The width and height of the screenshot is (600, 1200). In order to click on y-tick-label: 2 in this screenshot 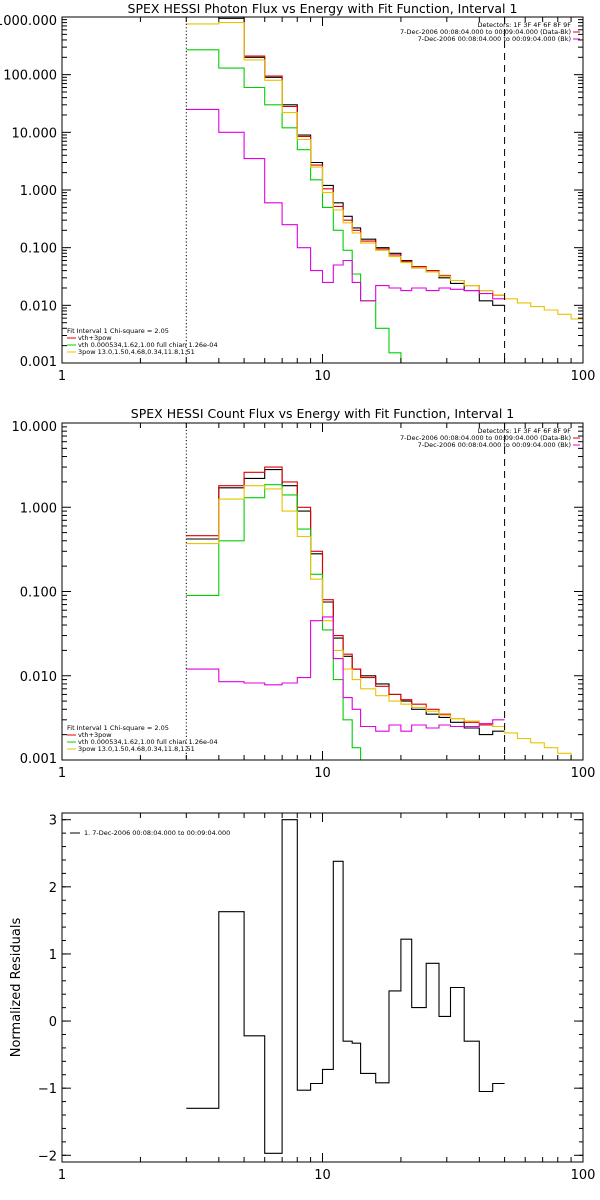, I will do `click(53, 888)`.